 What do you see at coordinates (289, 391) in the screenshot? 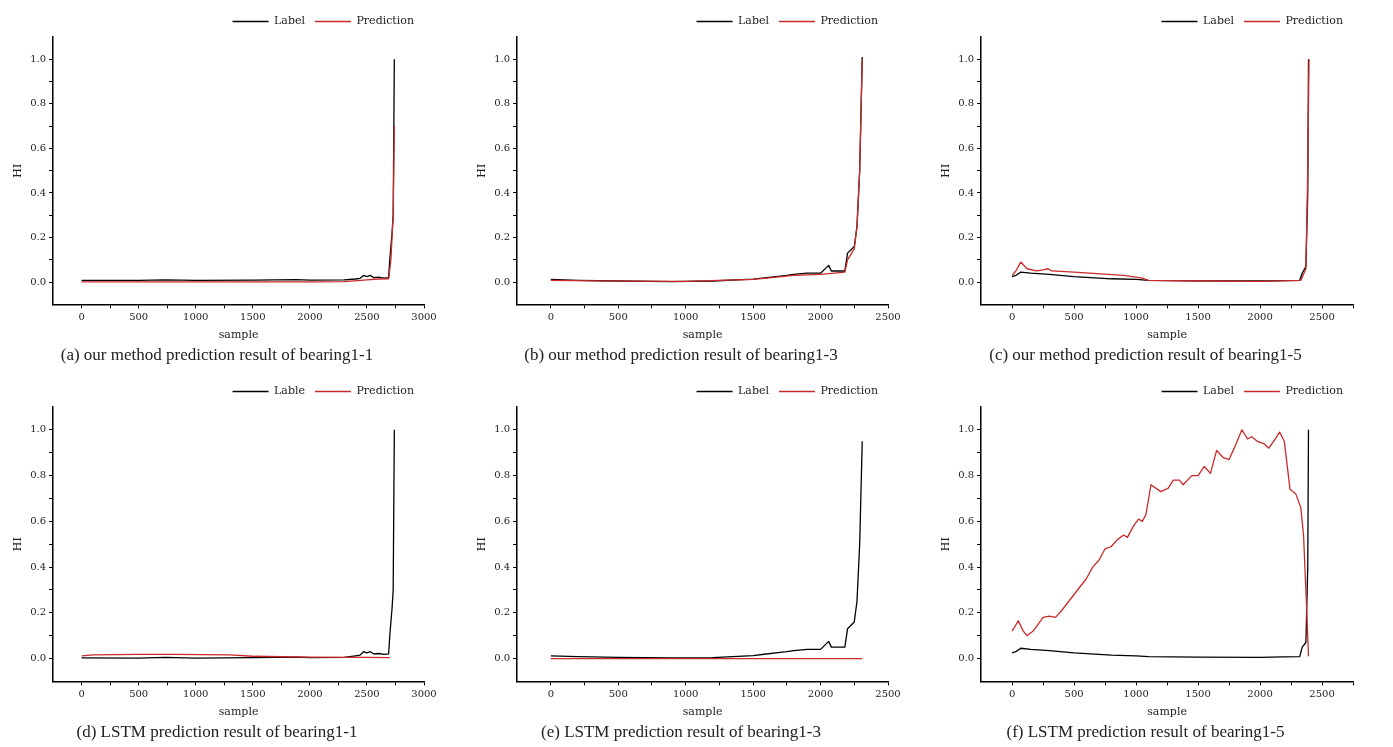
I see `legend-label: Lable` at bounding box center [289, 391].